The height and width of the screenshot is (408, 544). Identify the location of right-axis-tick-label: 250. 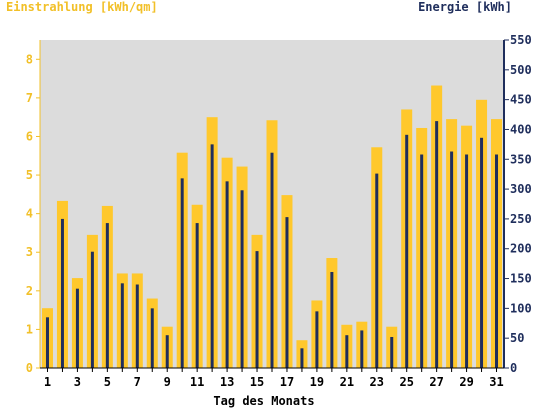
(521, 219).